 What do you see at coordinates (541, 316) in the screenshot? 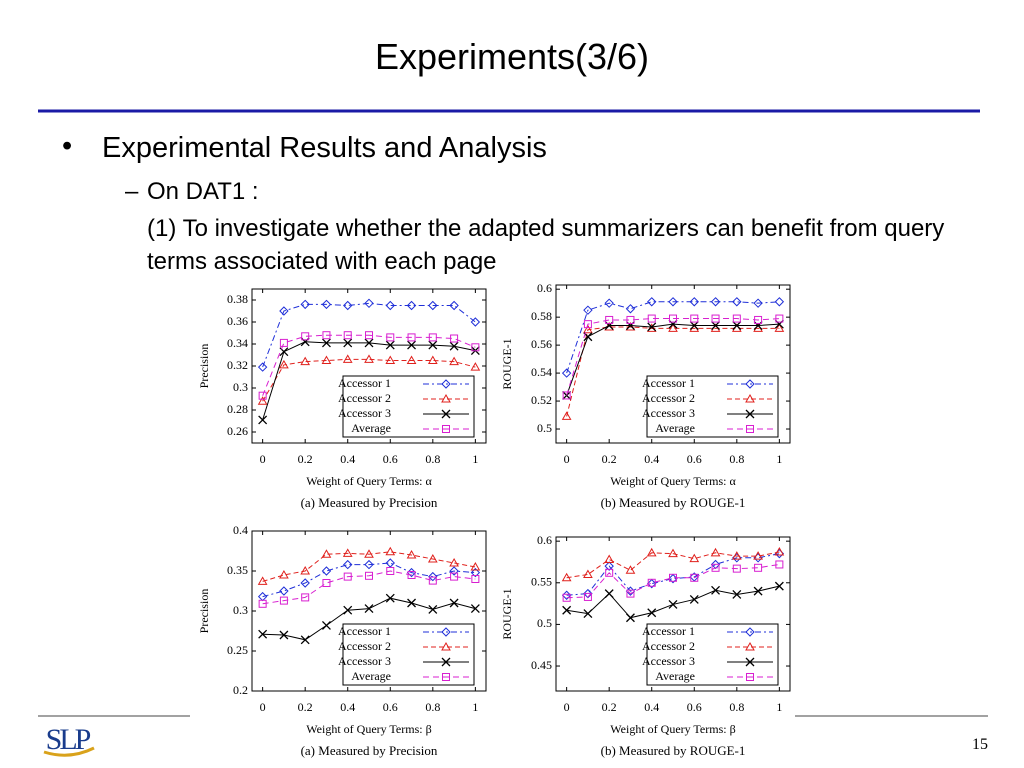
I see `y-tick-label: 0.58` at bounding box center [541, 316].